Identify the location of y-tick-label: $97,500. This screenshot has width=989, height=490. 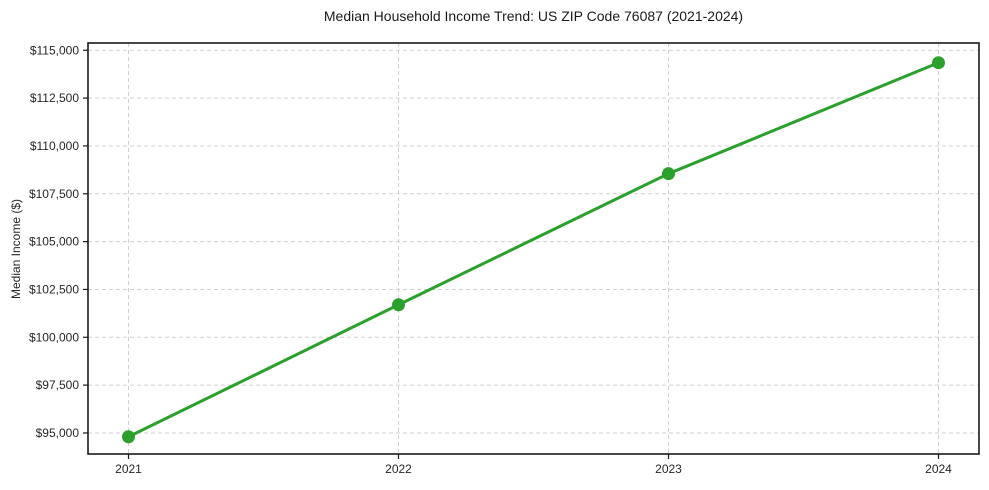
(58, 385).